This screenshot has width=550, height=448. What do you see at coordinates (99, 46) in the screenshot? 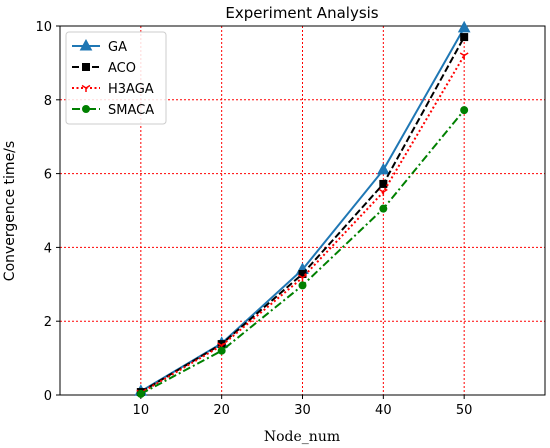
I see `legend-entry-ga: GA` at bounding box center [99, 46].